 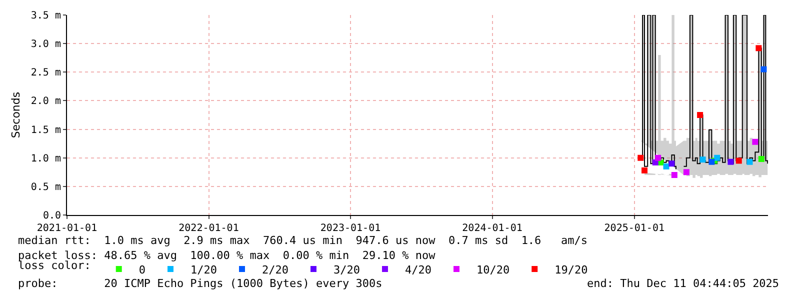 What do you see at coordinates (45, 73) in the screenshot?
I see `y-tick-label: 2.5 m` at bounding box center [45, 73].